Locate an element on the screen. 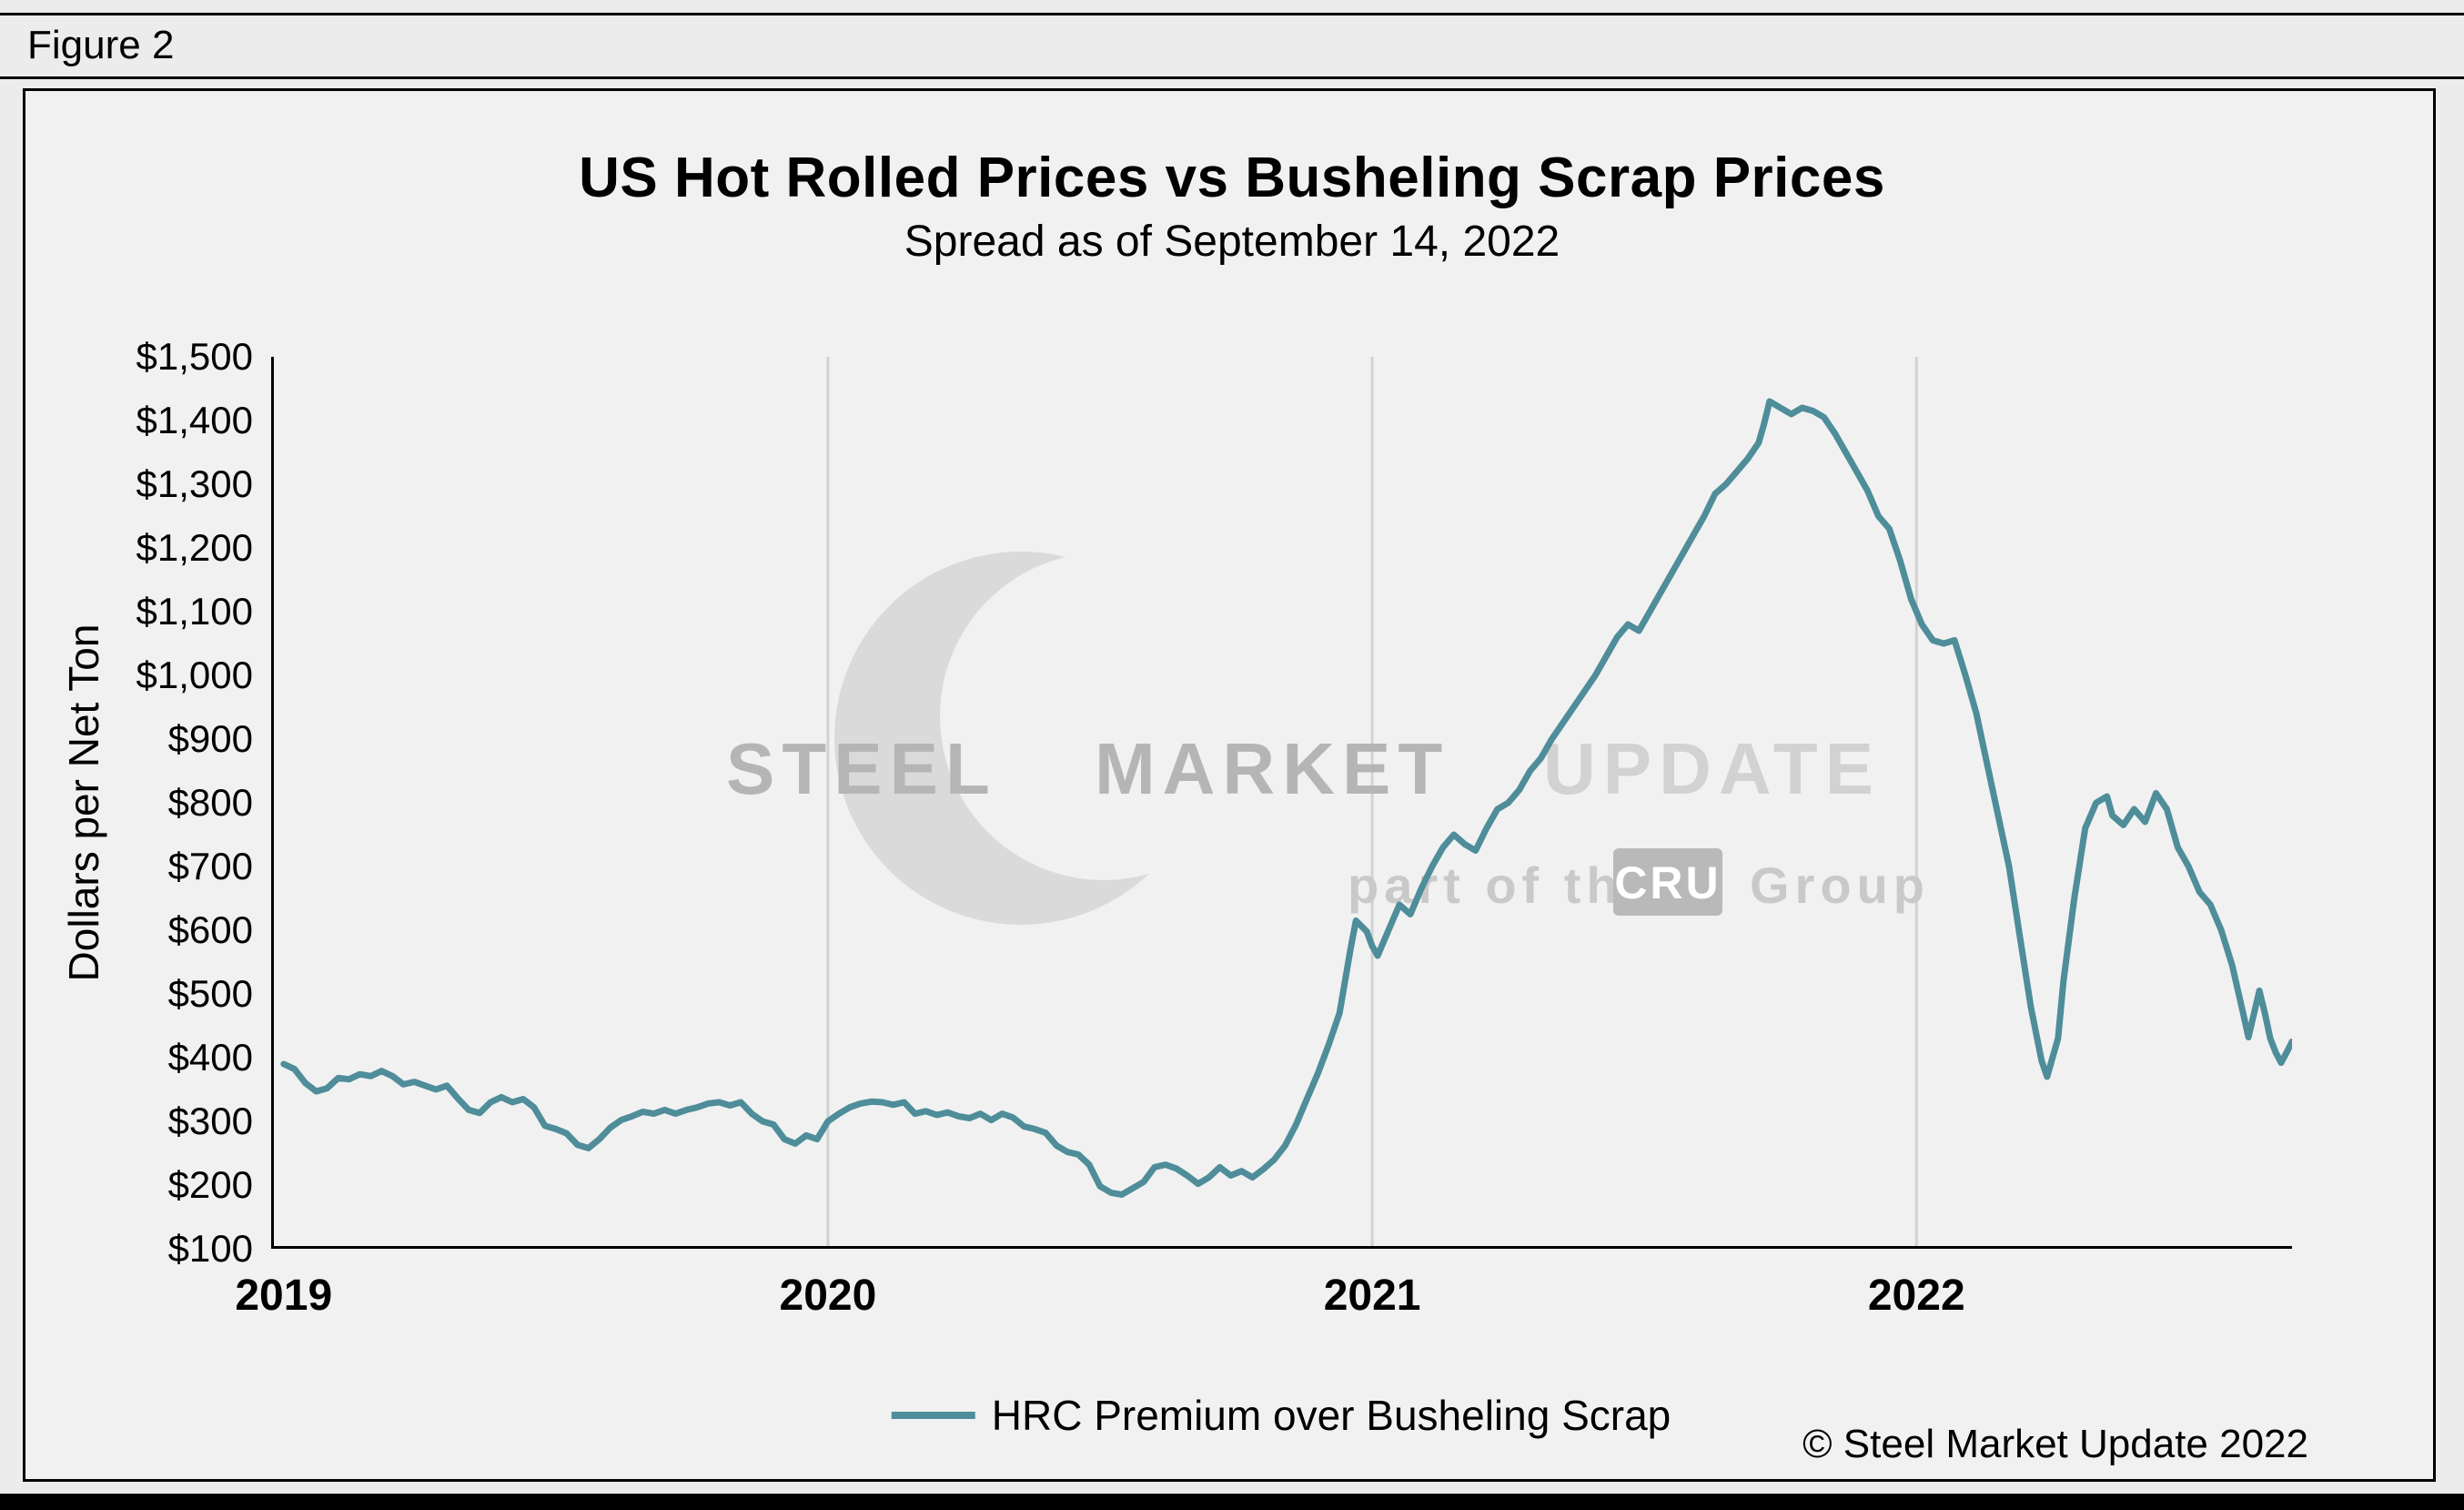 This screenshot has height=1510, width=2464. bottom-border-bar is located at coordinates (1232, 1502).